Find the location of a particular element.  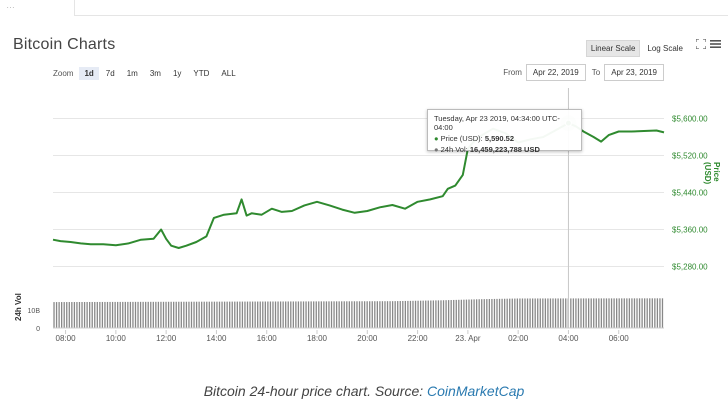

hamburger-menu-icon-glyph is located at coordinates (715, 44).